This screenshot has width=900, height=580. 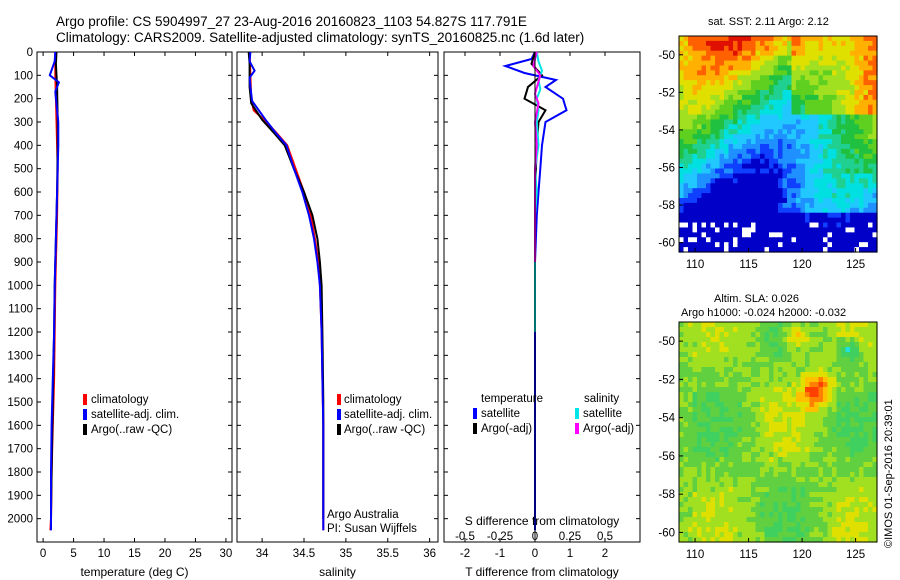 What do you see at coordinates (23, 123) in the screenshot?
I see `y-tick-label: 300` at bounding box center [23, 123].